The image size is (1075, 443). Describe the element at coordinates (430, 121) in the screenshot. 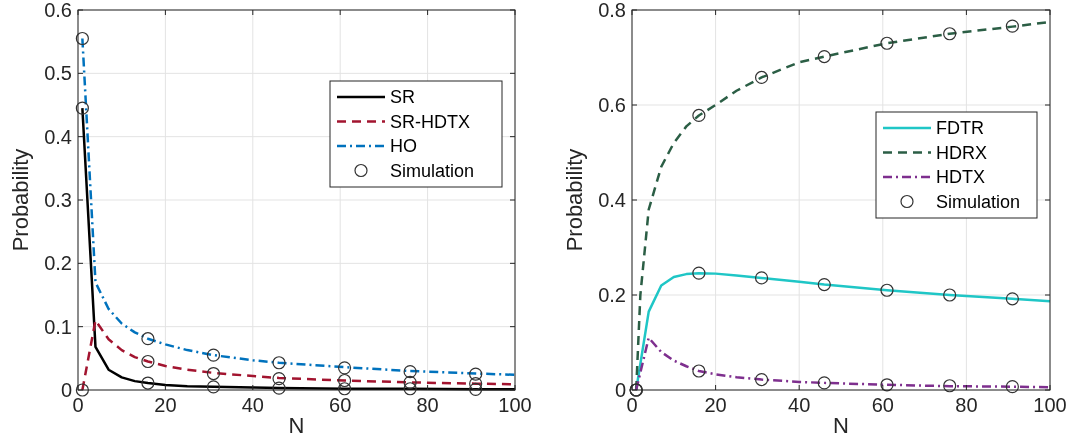

I see `legend-label: SR-HDTX` at that location.